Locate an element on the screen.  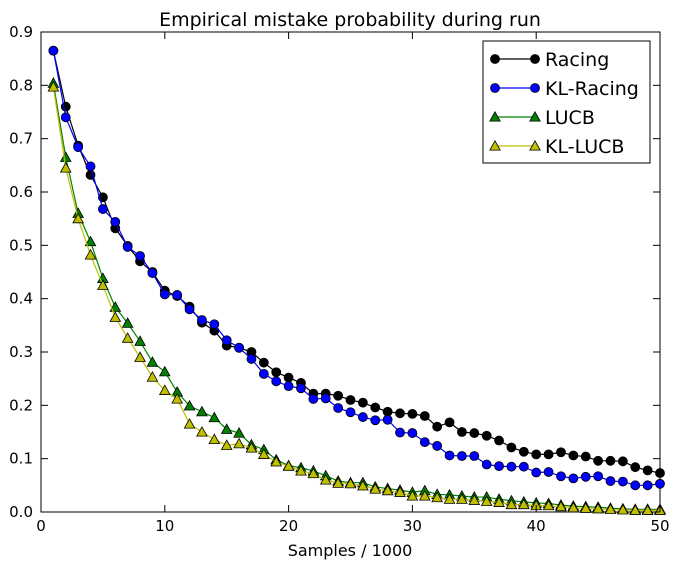
y-tick-label: 0.8 is located at coordinates (21, 85).